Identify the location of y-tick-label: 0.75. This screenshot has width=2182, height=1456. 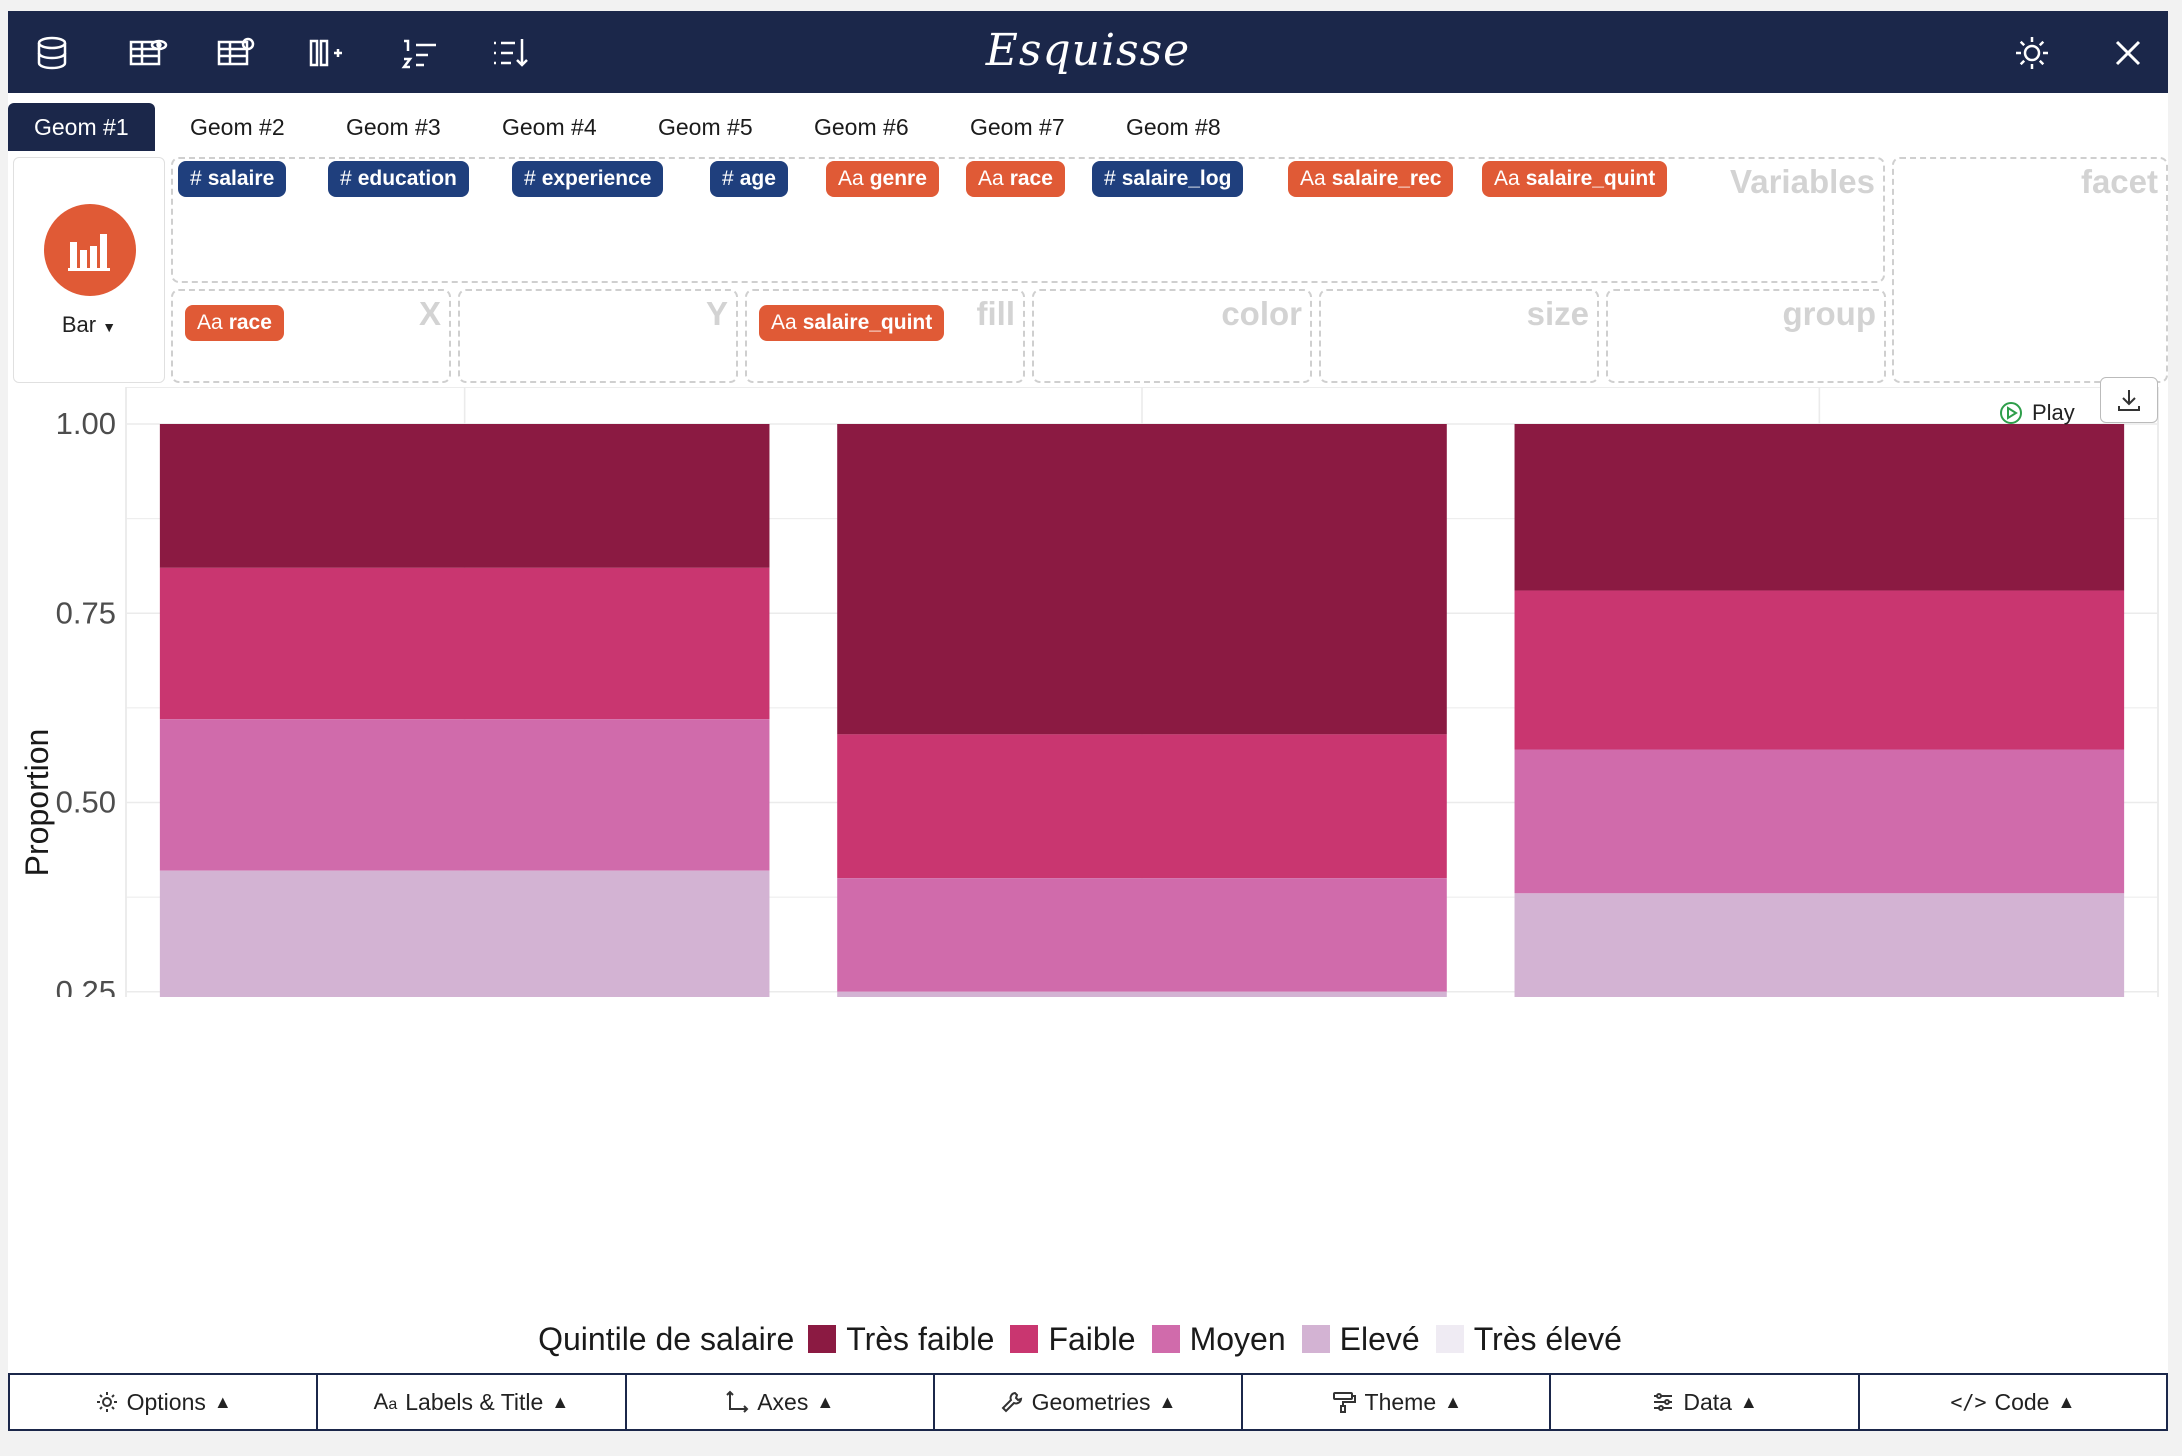
(86, 612).